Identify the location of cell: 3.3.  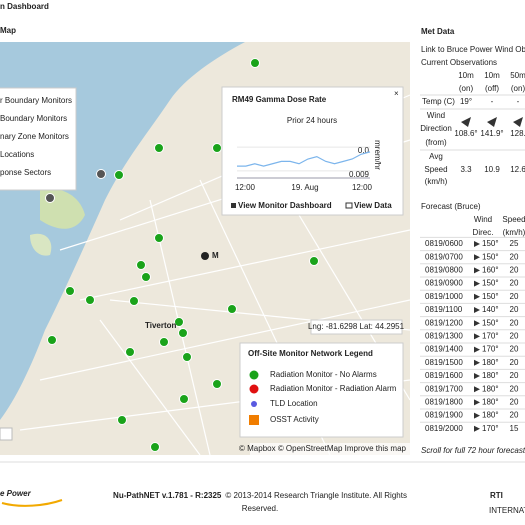
(466, 169).